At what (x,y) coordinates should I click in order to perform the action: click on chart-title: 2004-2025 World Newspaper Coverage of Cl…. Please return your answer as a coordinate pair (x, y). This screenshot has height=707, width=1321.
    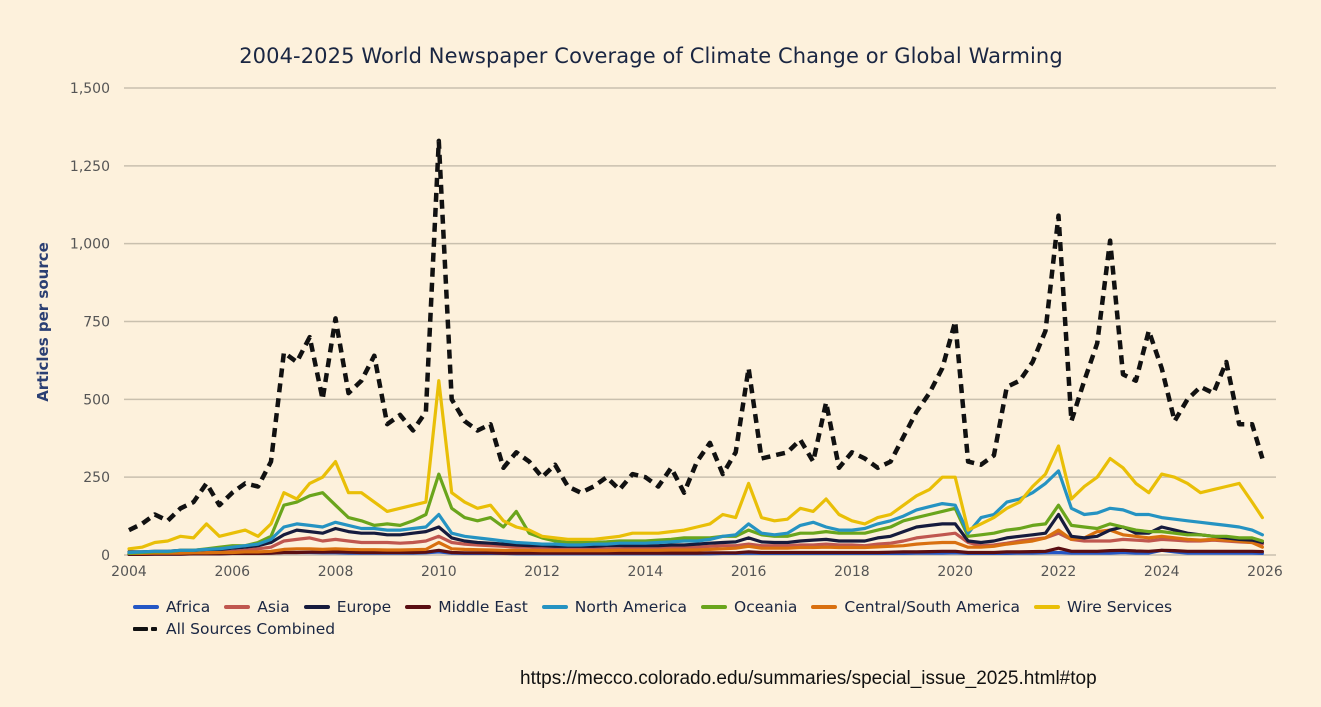
    Looking at the image, I should click on (651, 56).